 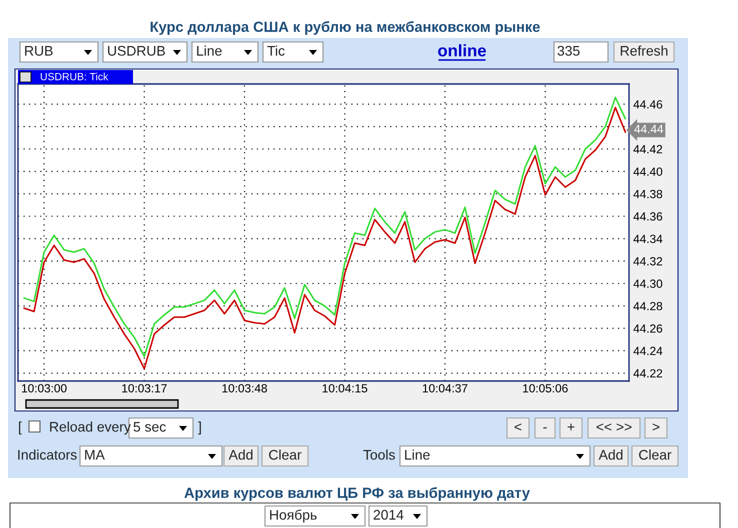 I want to click on y-tick-label: 44.28, so click(x=647, y=306).